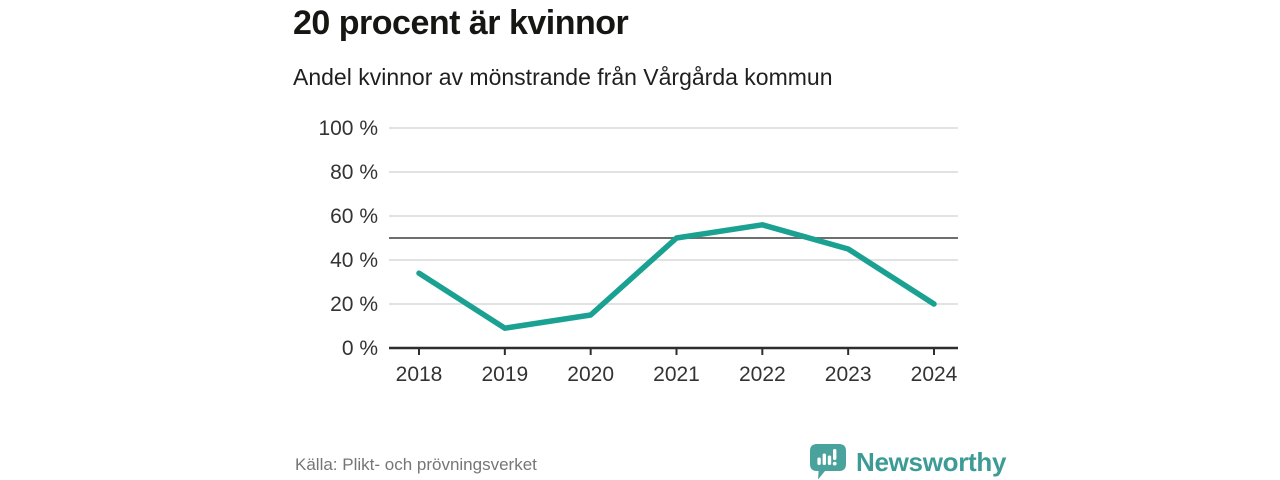 The width and height of the screenshot is (1280, 480). I want to click on y-tick-label: 100 %, so click(348, 128).